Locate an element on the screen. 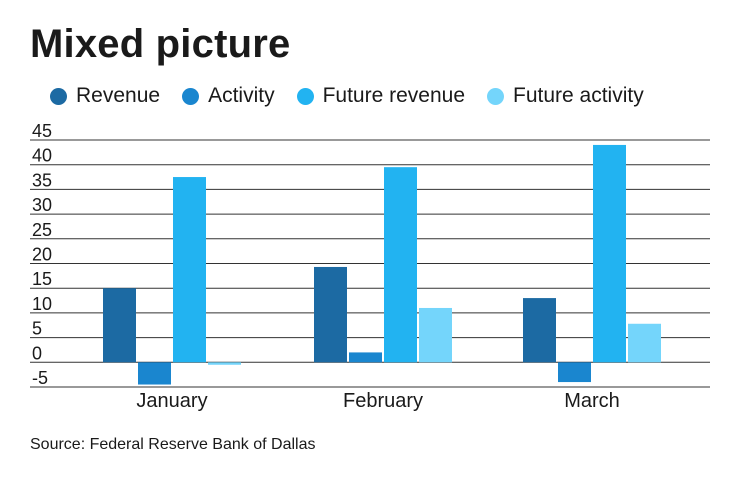 The height and width of the screenshot is (482, 740). source-note: Source: Federal Reserve Bank of Dallas is located at coordinates (173, 444).